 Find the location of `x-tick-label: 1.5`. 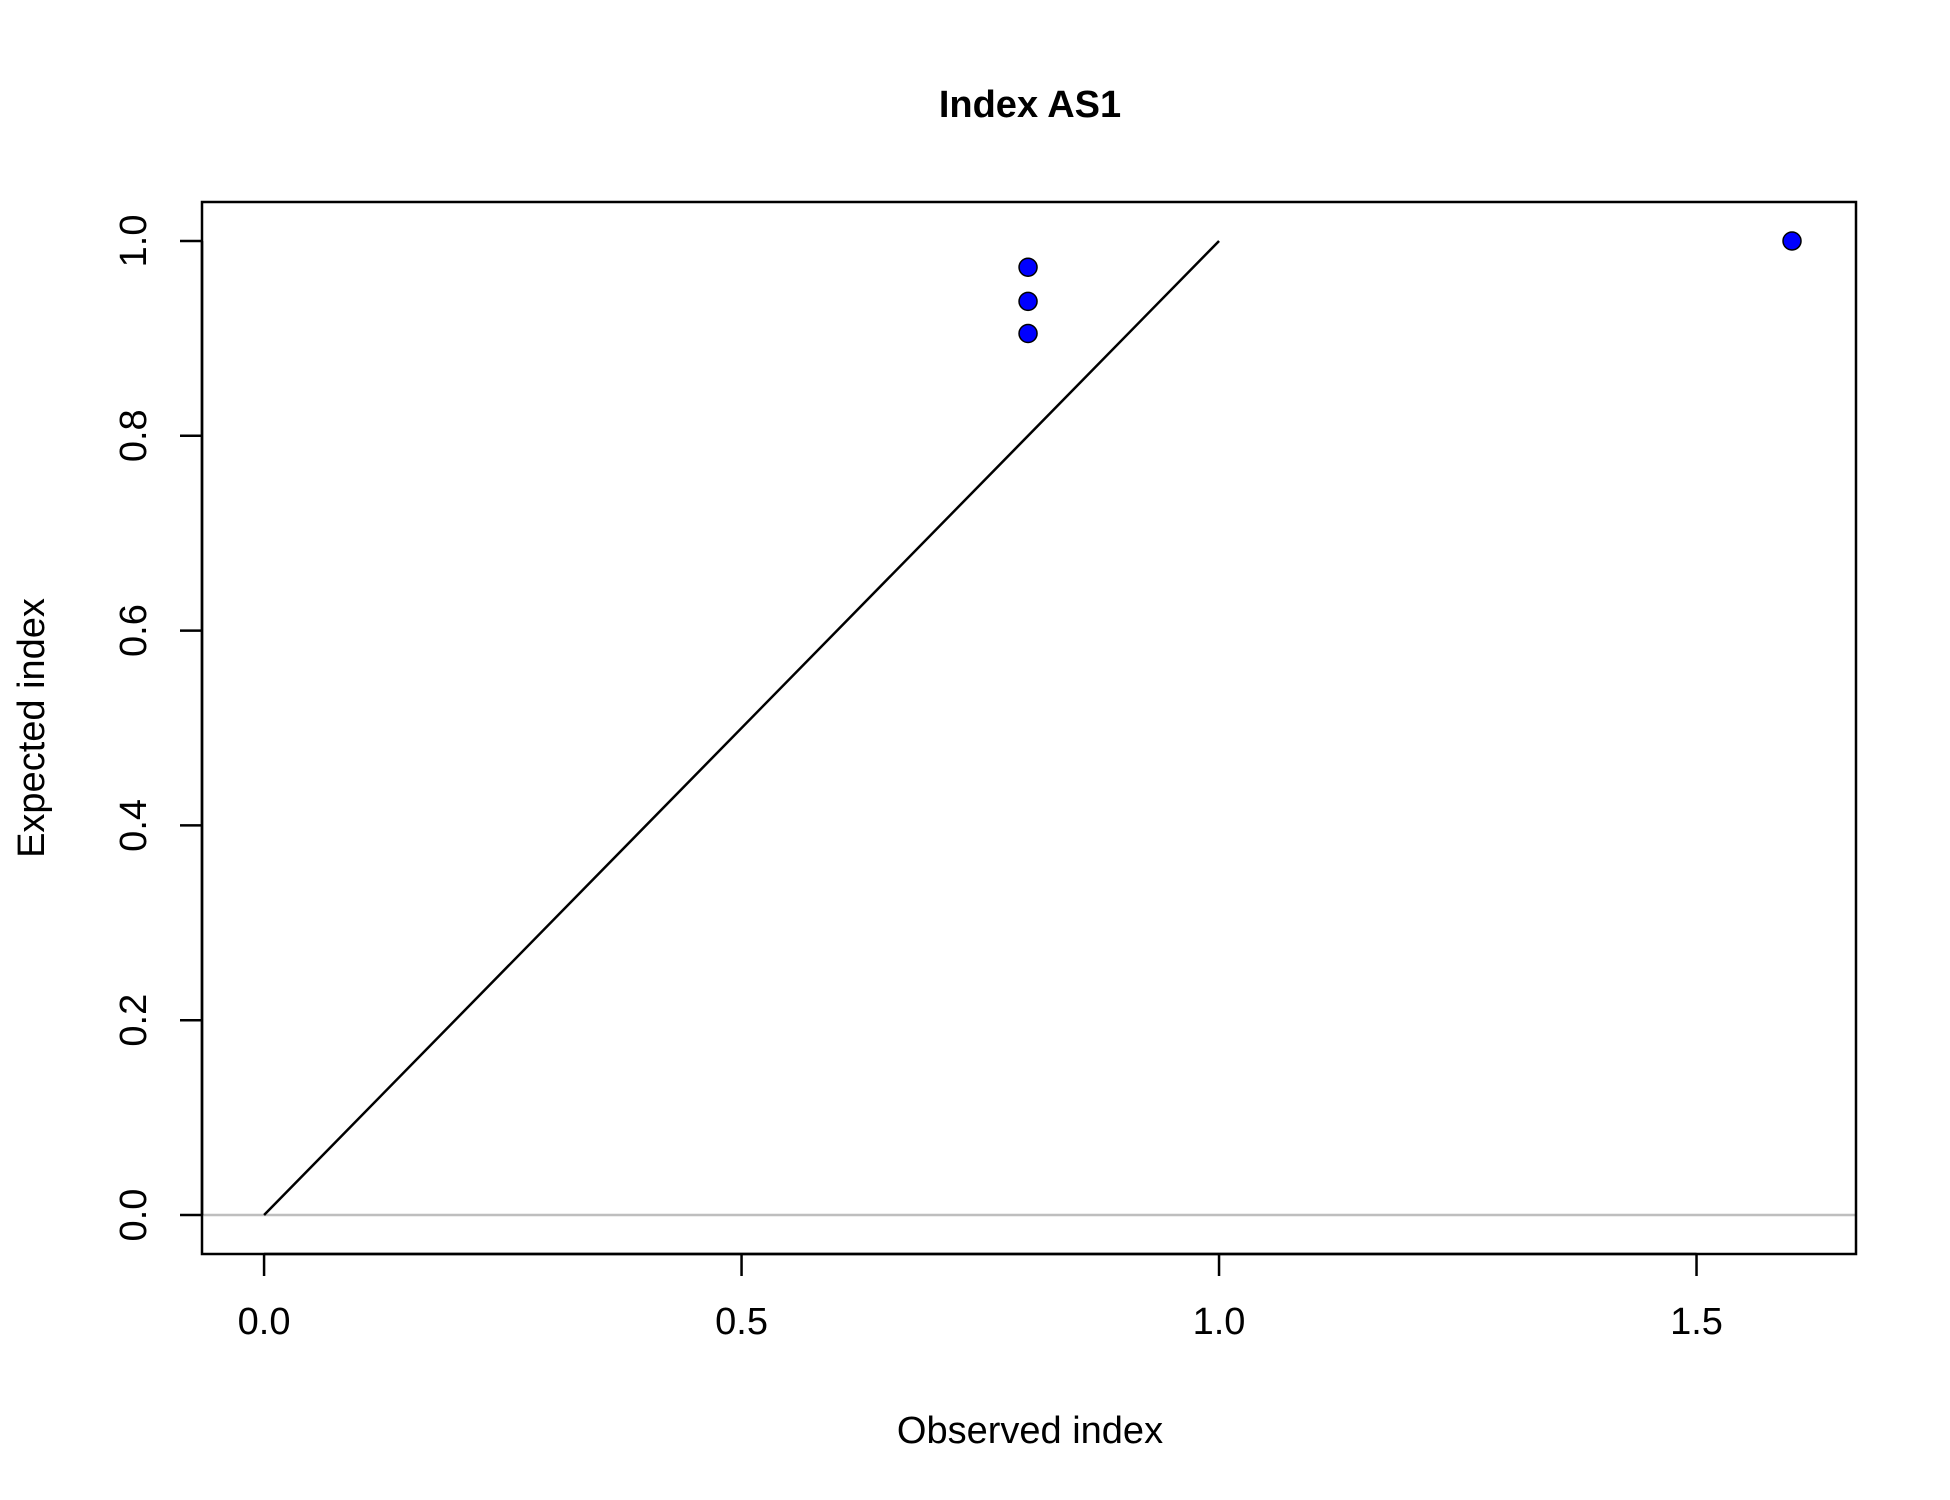

x-tick-label: 1.5 is located at coordinates (1696, 1322).